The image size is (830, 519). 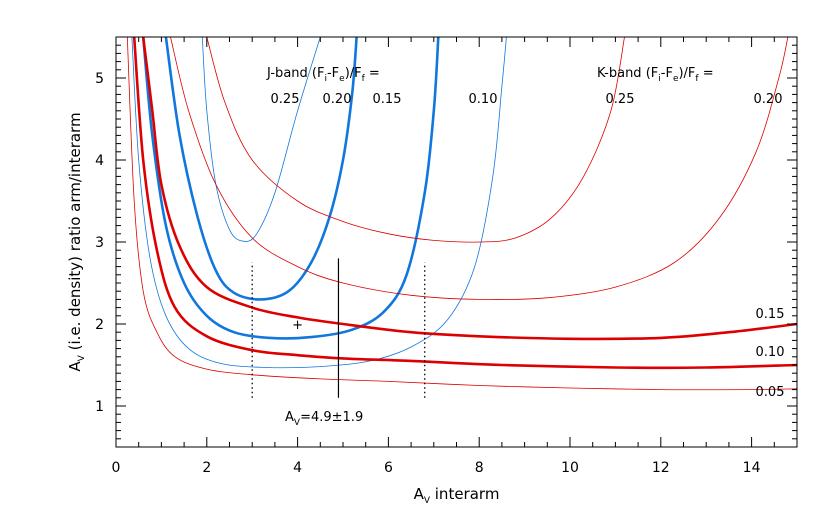 What do you see at coordinates (99, 243) in the screenshot?
I see `y-tick-label: 3` at bounding box center [99, 243].